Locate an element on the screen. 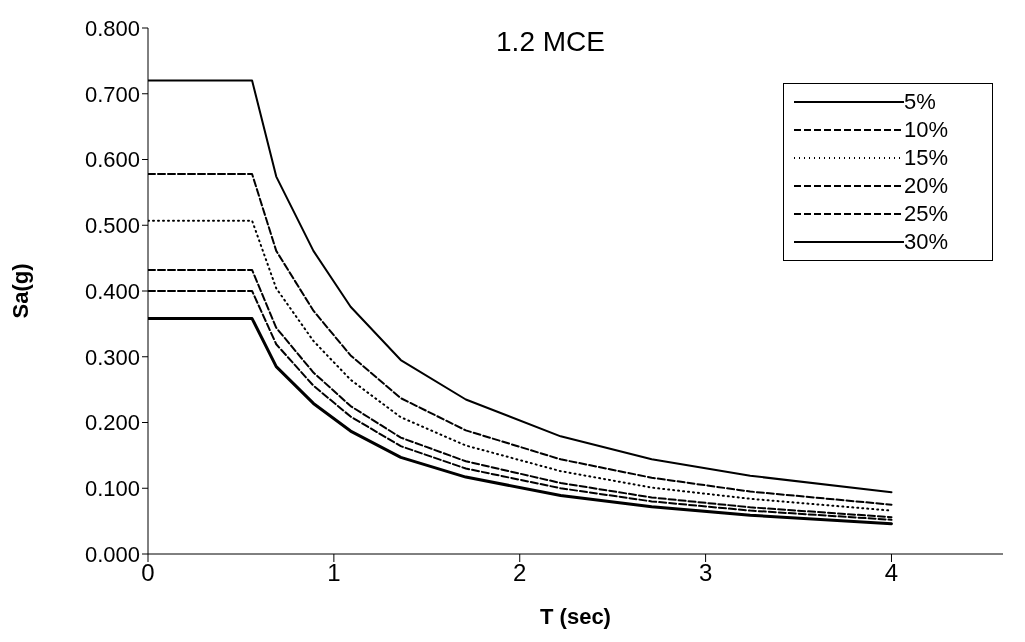 This screenshot has height=642, width=1025. x-axis-title: T (sec) is located at coordinates (575, 616).